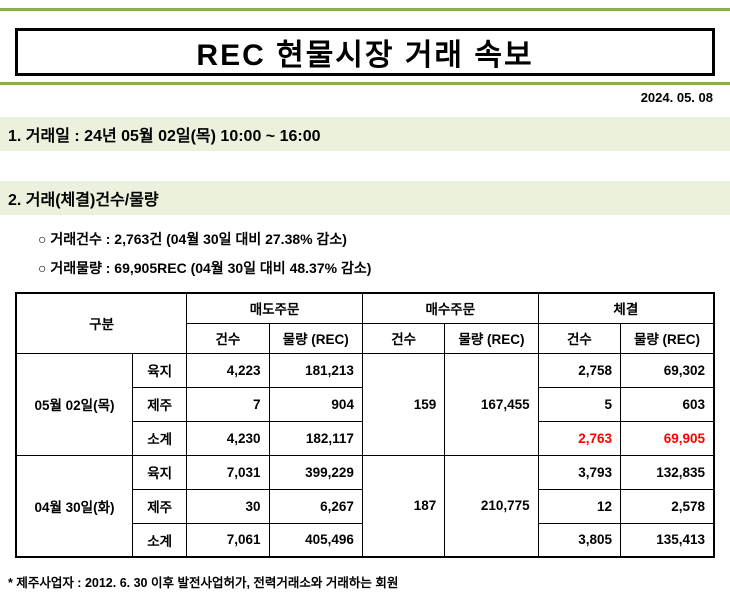 This screenshot has width=730, height=596. What do you see at coordinates (101, 323) in the screenshot?
I see `col-header-category: 구분` at bounding box center [101, 323].